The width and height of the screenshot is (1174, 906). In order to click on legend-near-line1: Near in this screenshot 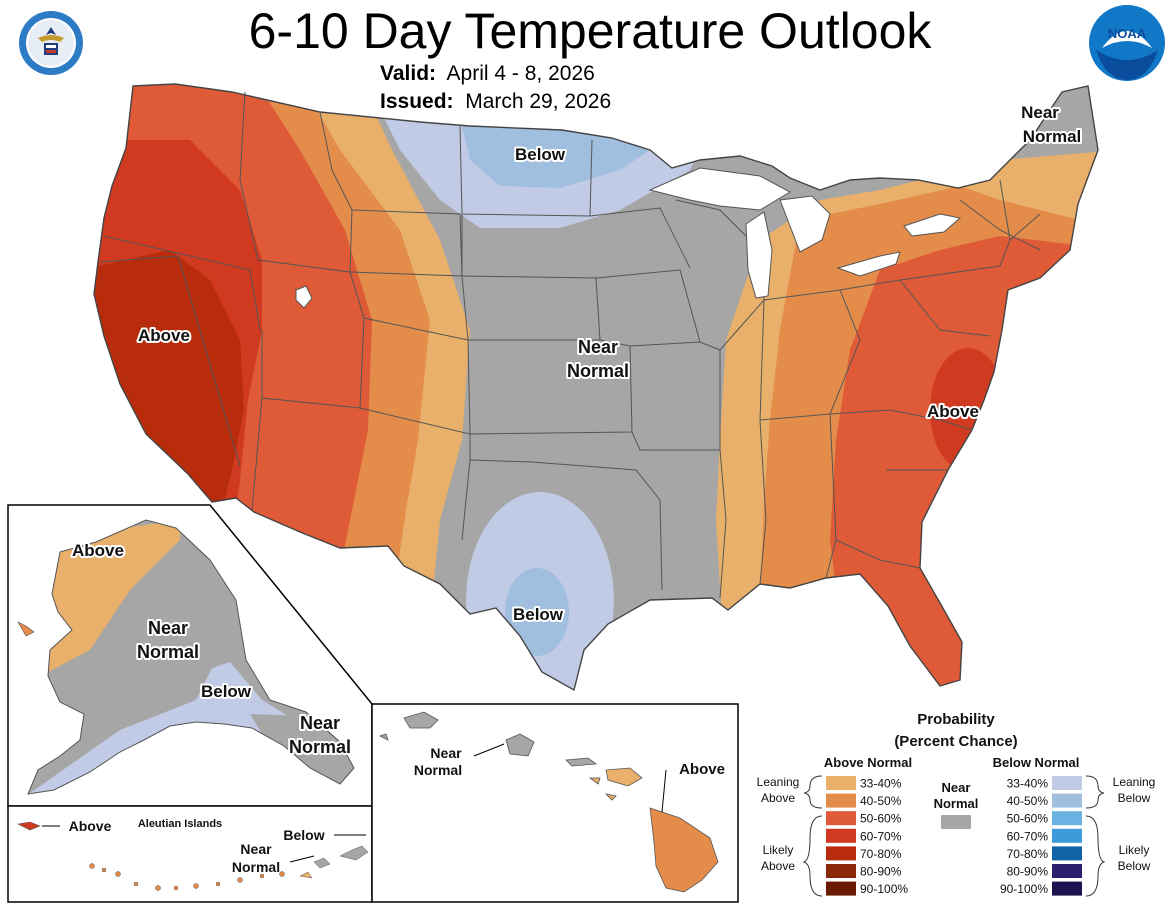, I will do `click(956, 787)`.